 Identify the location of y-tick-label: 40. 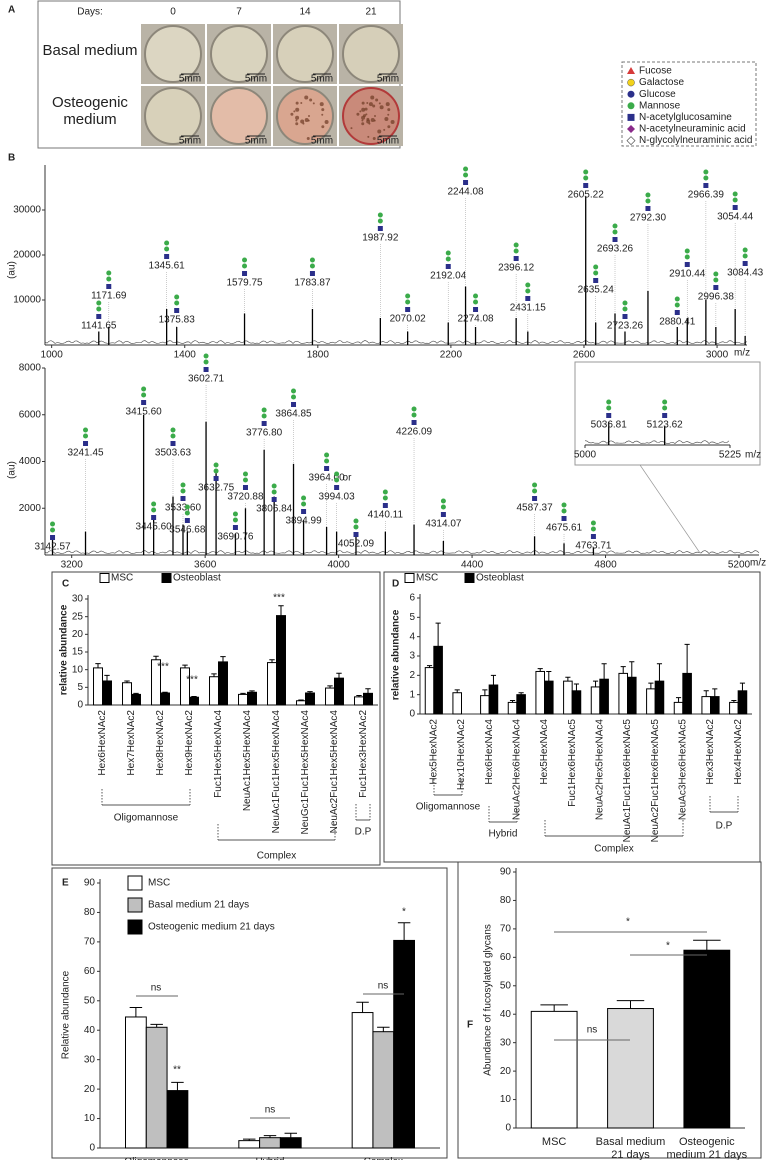
(506, 1014).